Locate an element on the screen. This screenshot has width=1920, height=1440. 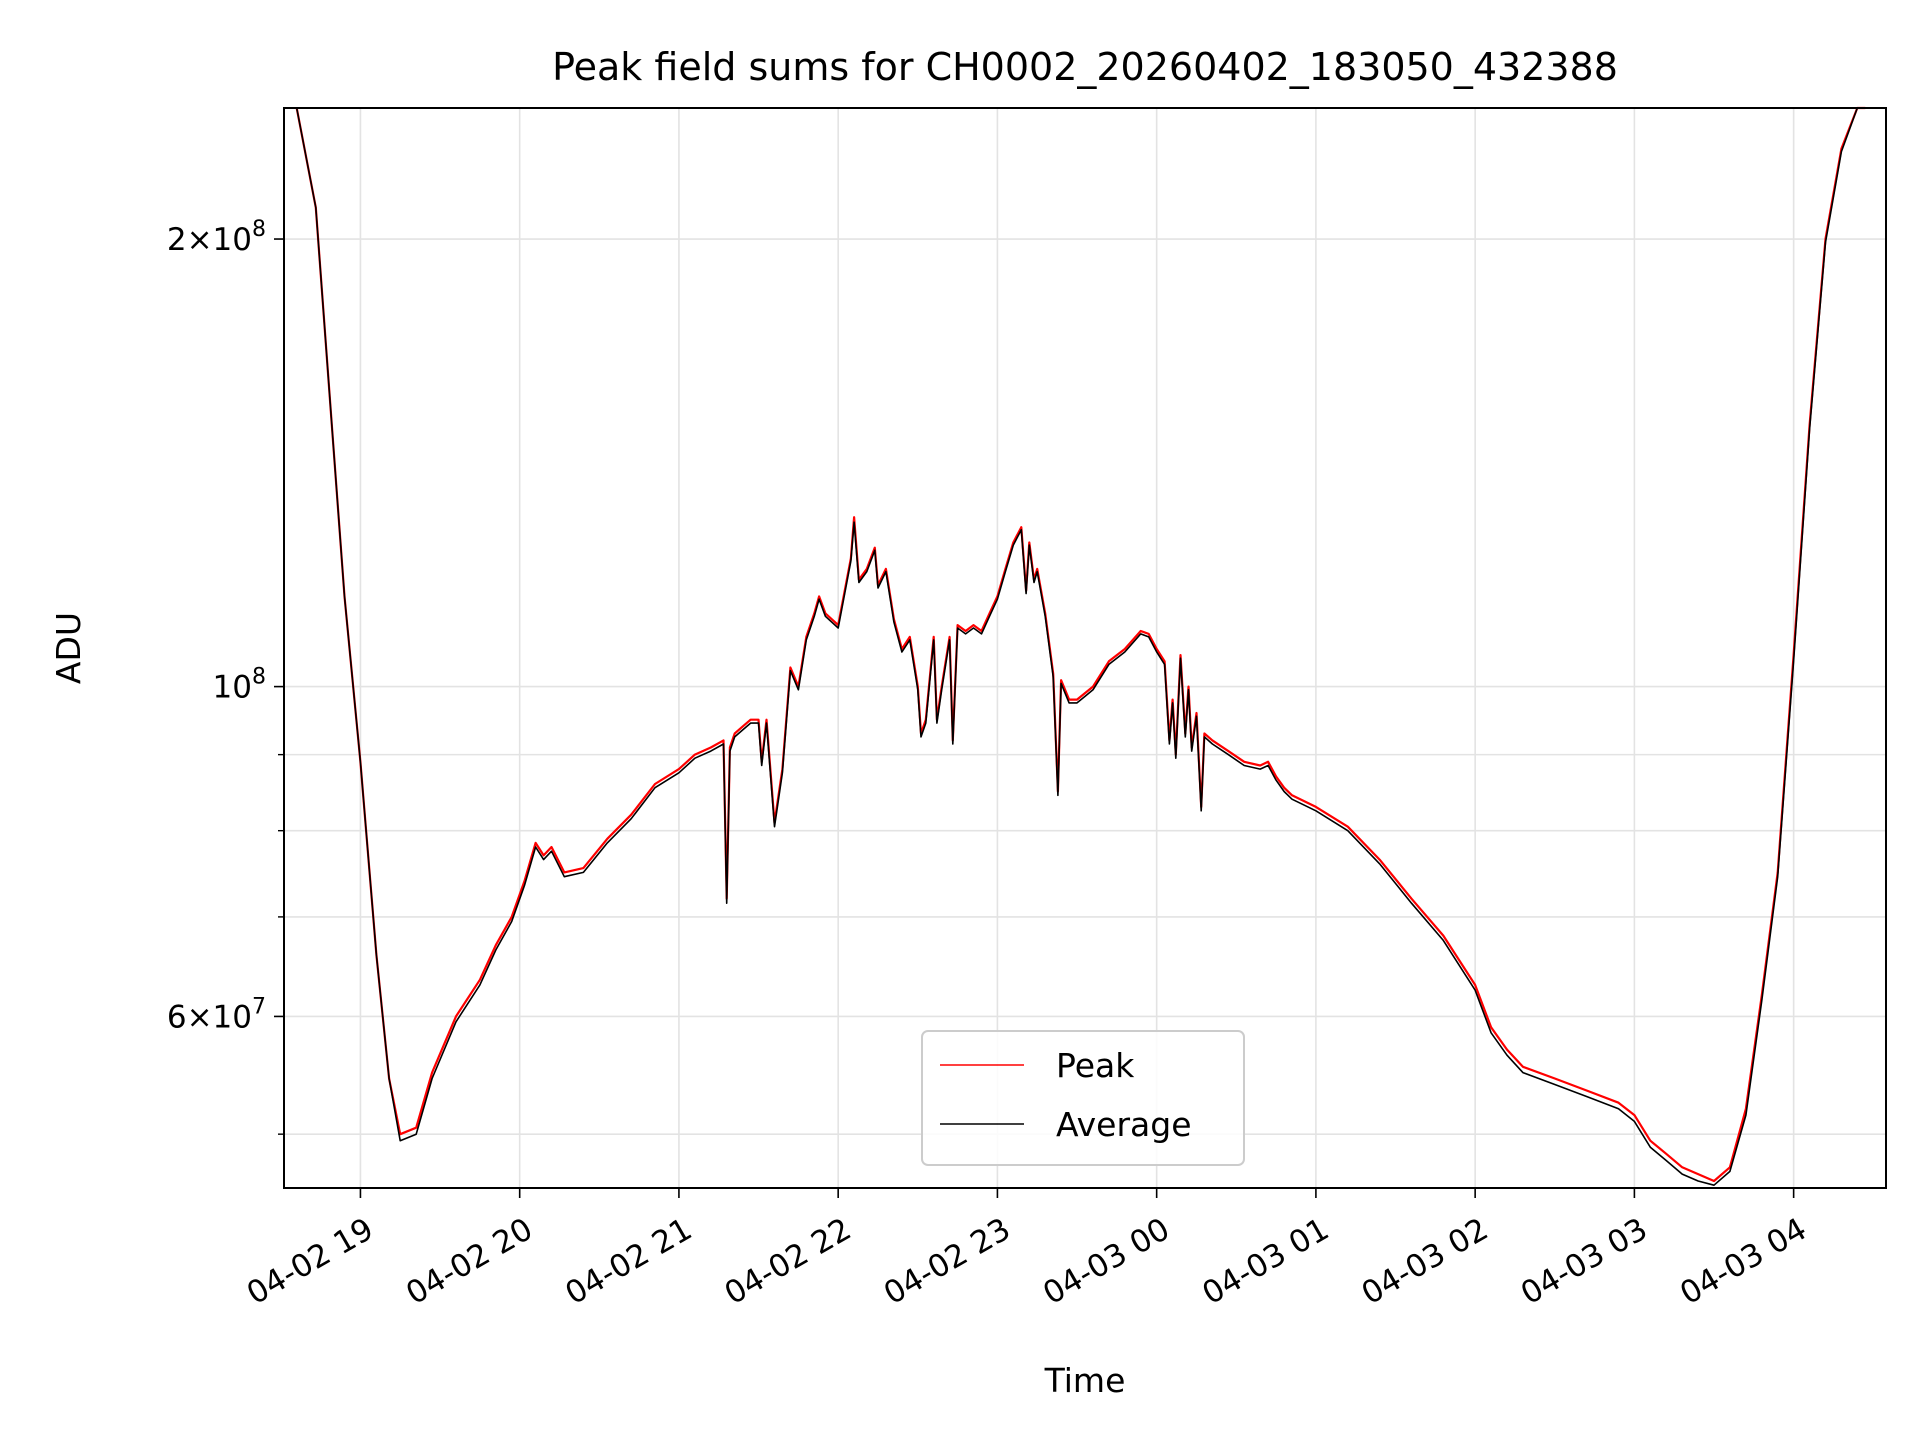
x-axis-label: Time is located at coordinates (1085, 1380).